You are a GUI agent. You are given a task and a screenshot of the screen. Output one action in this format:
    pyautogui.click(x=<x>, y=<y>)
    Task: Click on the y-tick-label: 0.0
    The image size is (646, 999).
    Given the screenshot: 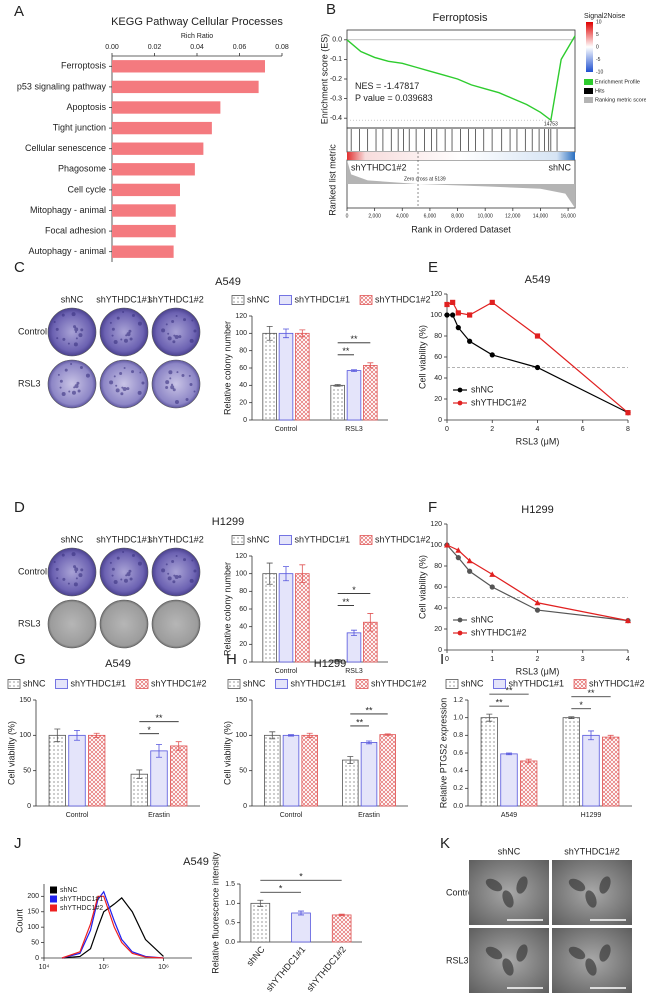 What is the action you would take?
    pyautogui.click(x=230, y=942)
    